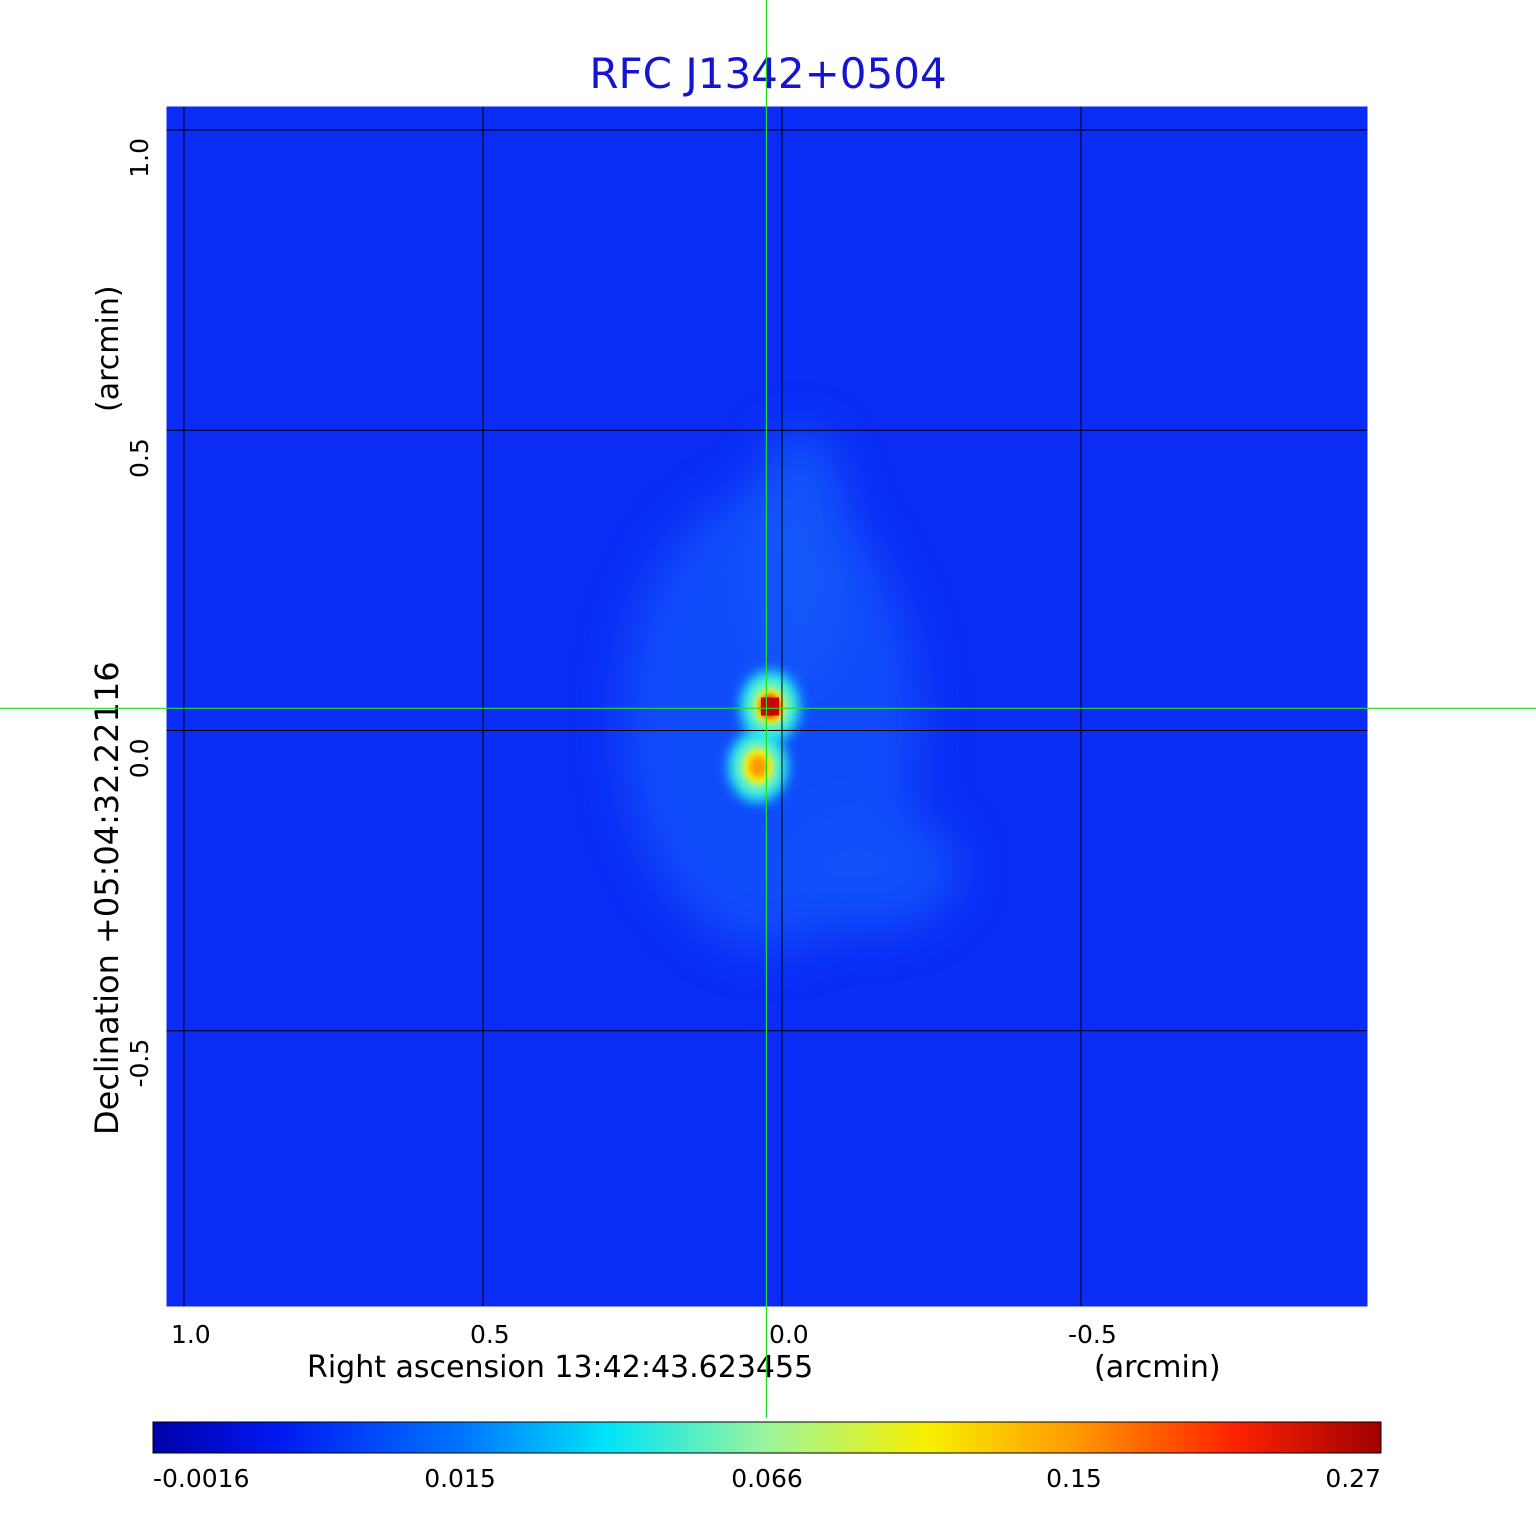 The image size is (1536, 1515). I want to click on colorbar, so click(767, 1437).